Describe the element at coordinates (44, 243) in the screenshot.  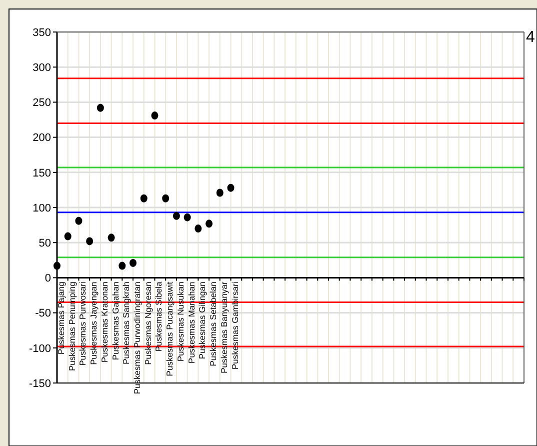
I see `y-tick-label: 50` at that location.